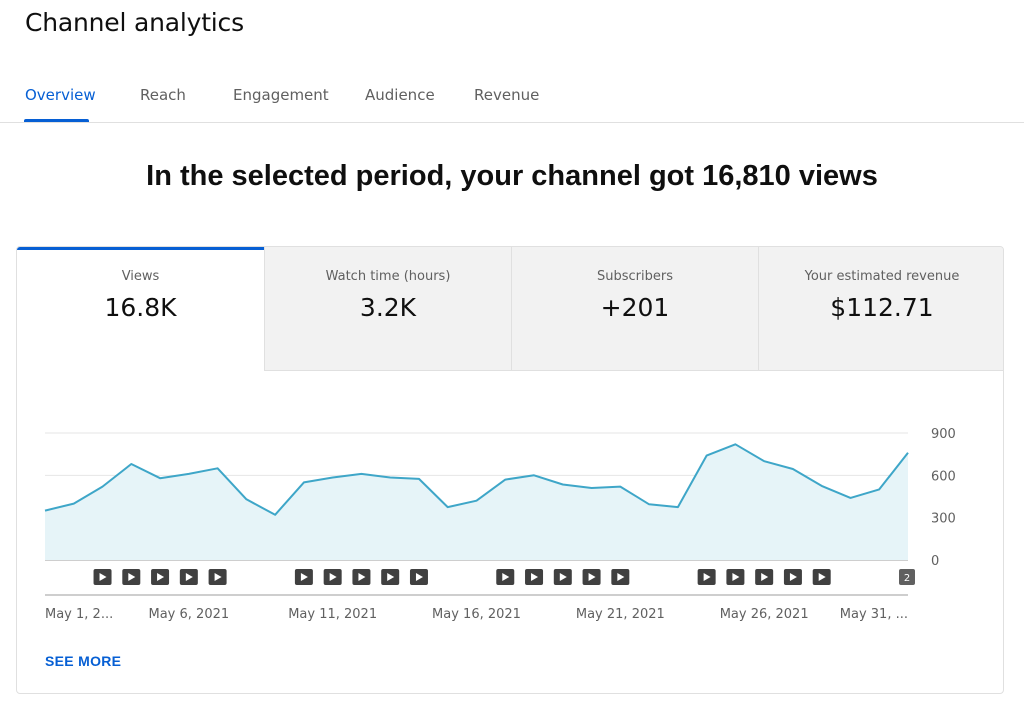  I want to click on x-tick-label: May 21, 2021, so click(620, 614).